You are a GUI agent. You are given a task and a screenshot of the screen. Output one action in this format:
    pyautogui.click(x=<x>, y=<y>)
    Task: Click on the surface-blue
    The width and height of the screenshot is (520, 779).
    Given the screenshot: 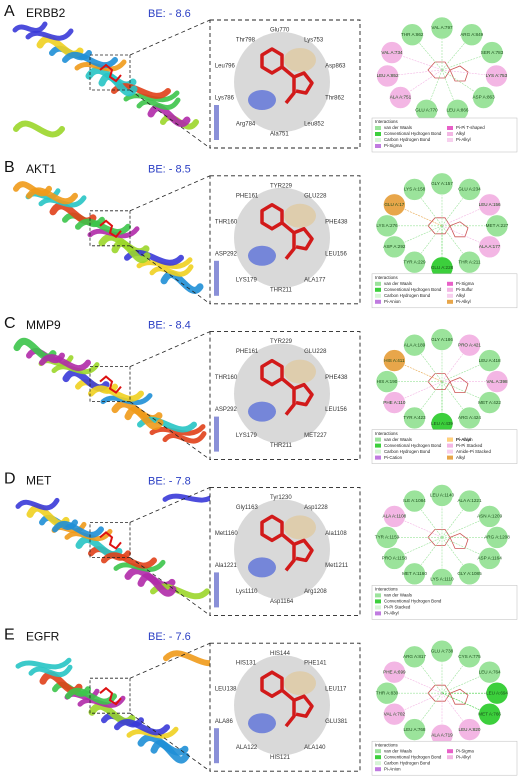 What is the action you would take?
    pyautogui.click(x=262, y=567)
    